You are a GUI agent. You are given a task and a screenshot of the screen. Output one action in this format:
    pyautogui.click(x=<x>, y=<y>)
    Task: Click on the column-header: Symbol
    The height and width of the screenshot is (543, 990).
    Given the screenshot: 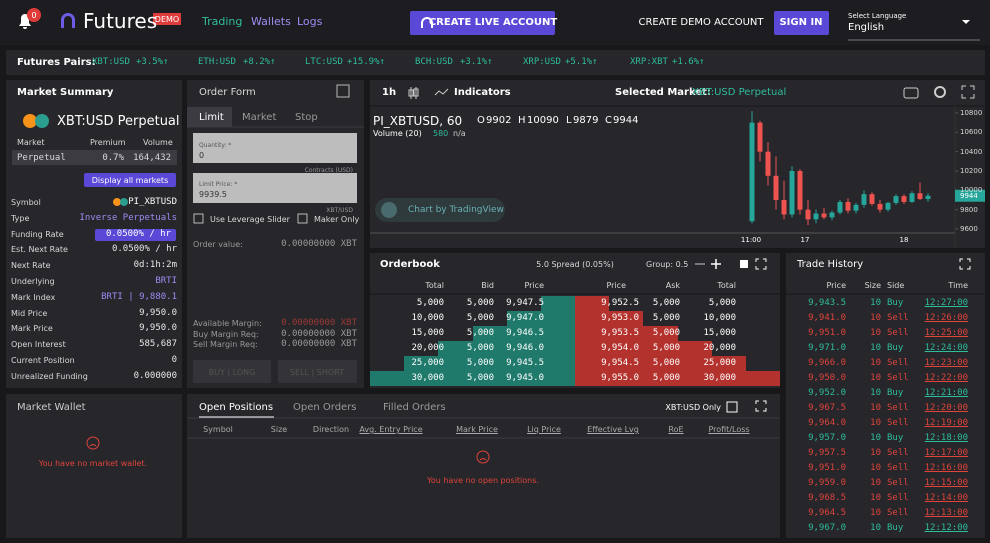 What is the action you would take?
    pyautogui.click(x=218, y=429)
    